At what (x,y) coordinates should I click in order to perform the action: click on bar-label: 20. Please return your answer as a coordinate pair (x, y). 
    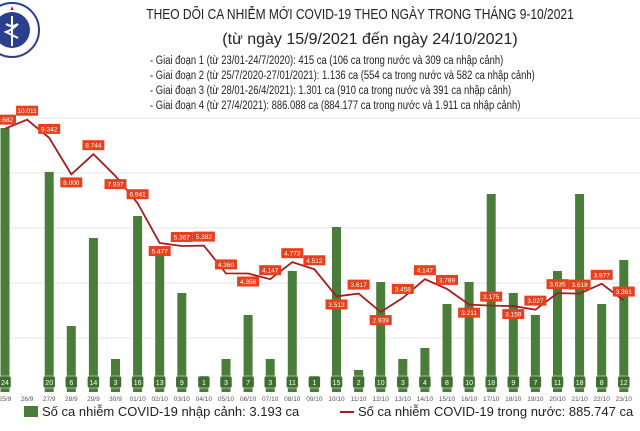
    Looking at the image, I should click on (49, 383).